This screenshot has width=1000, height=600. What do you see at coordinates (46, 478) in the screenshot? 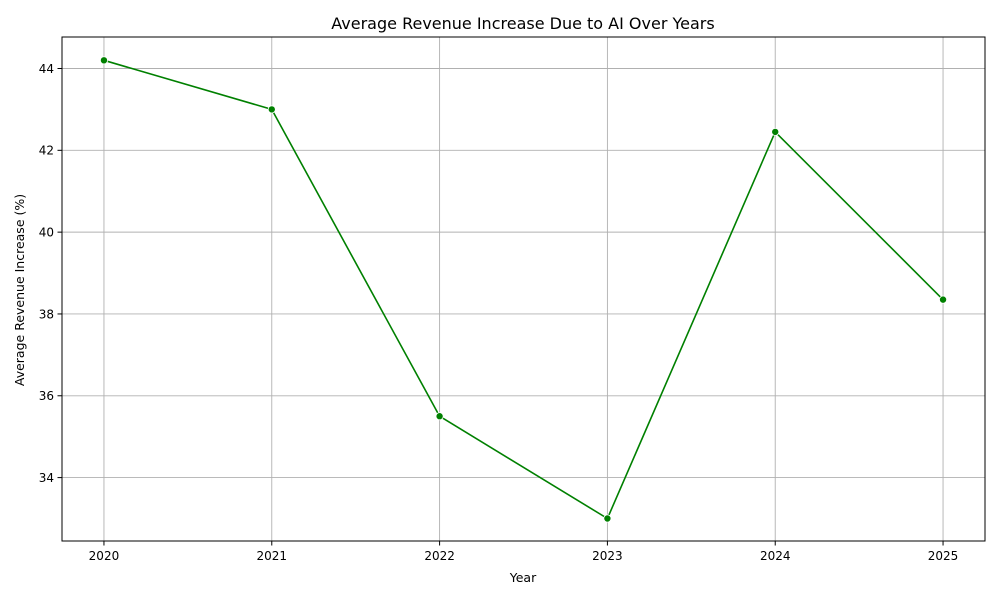
I see `y-tick-label: 34` at bounding box center [46, 478].